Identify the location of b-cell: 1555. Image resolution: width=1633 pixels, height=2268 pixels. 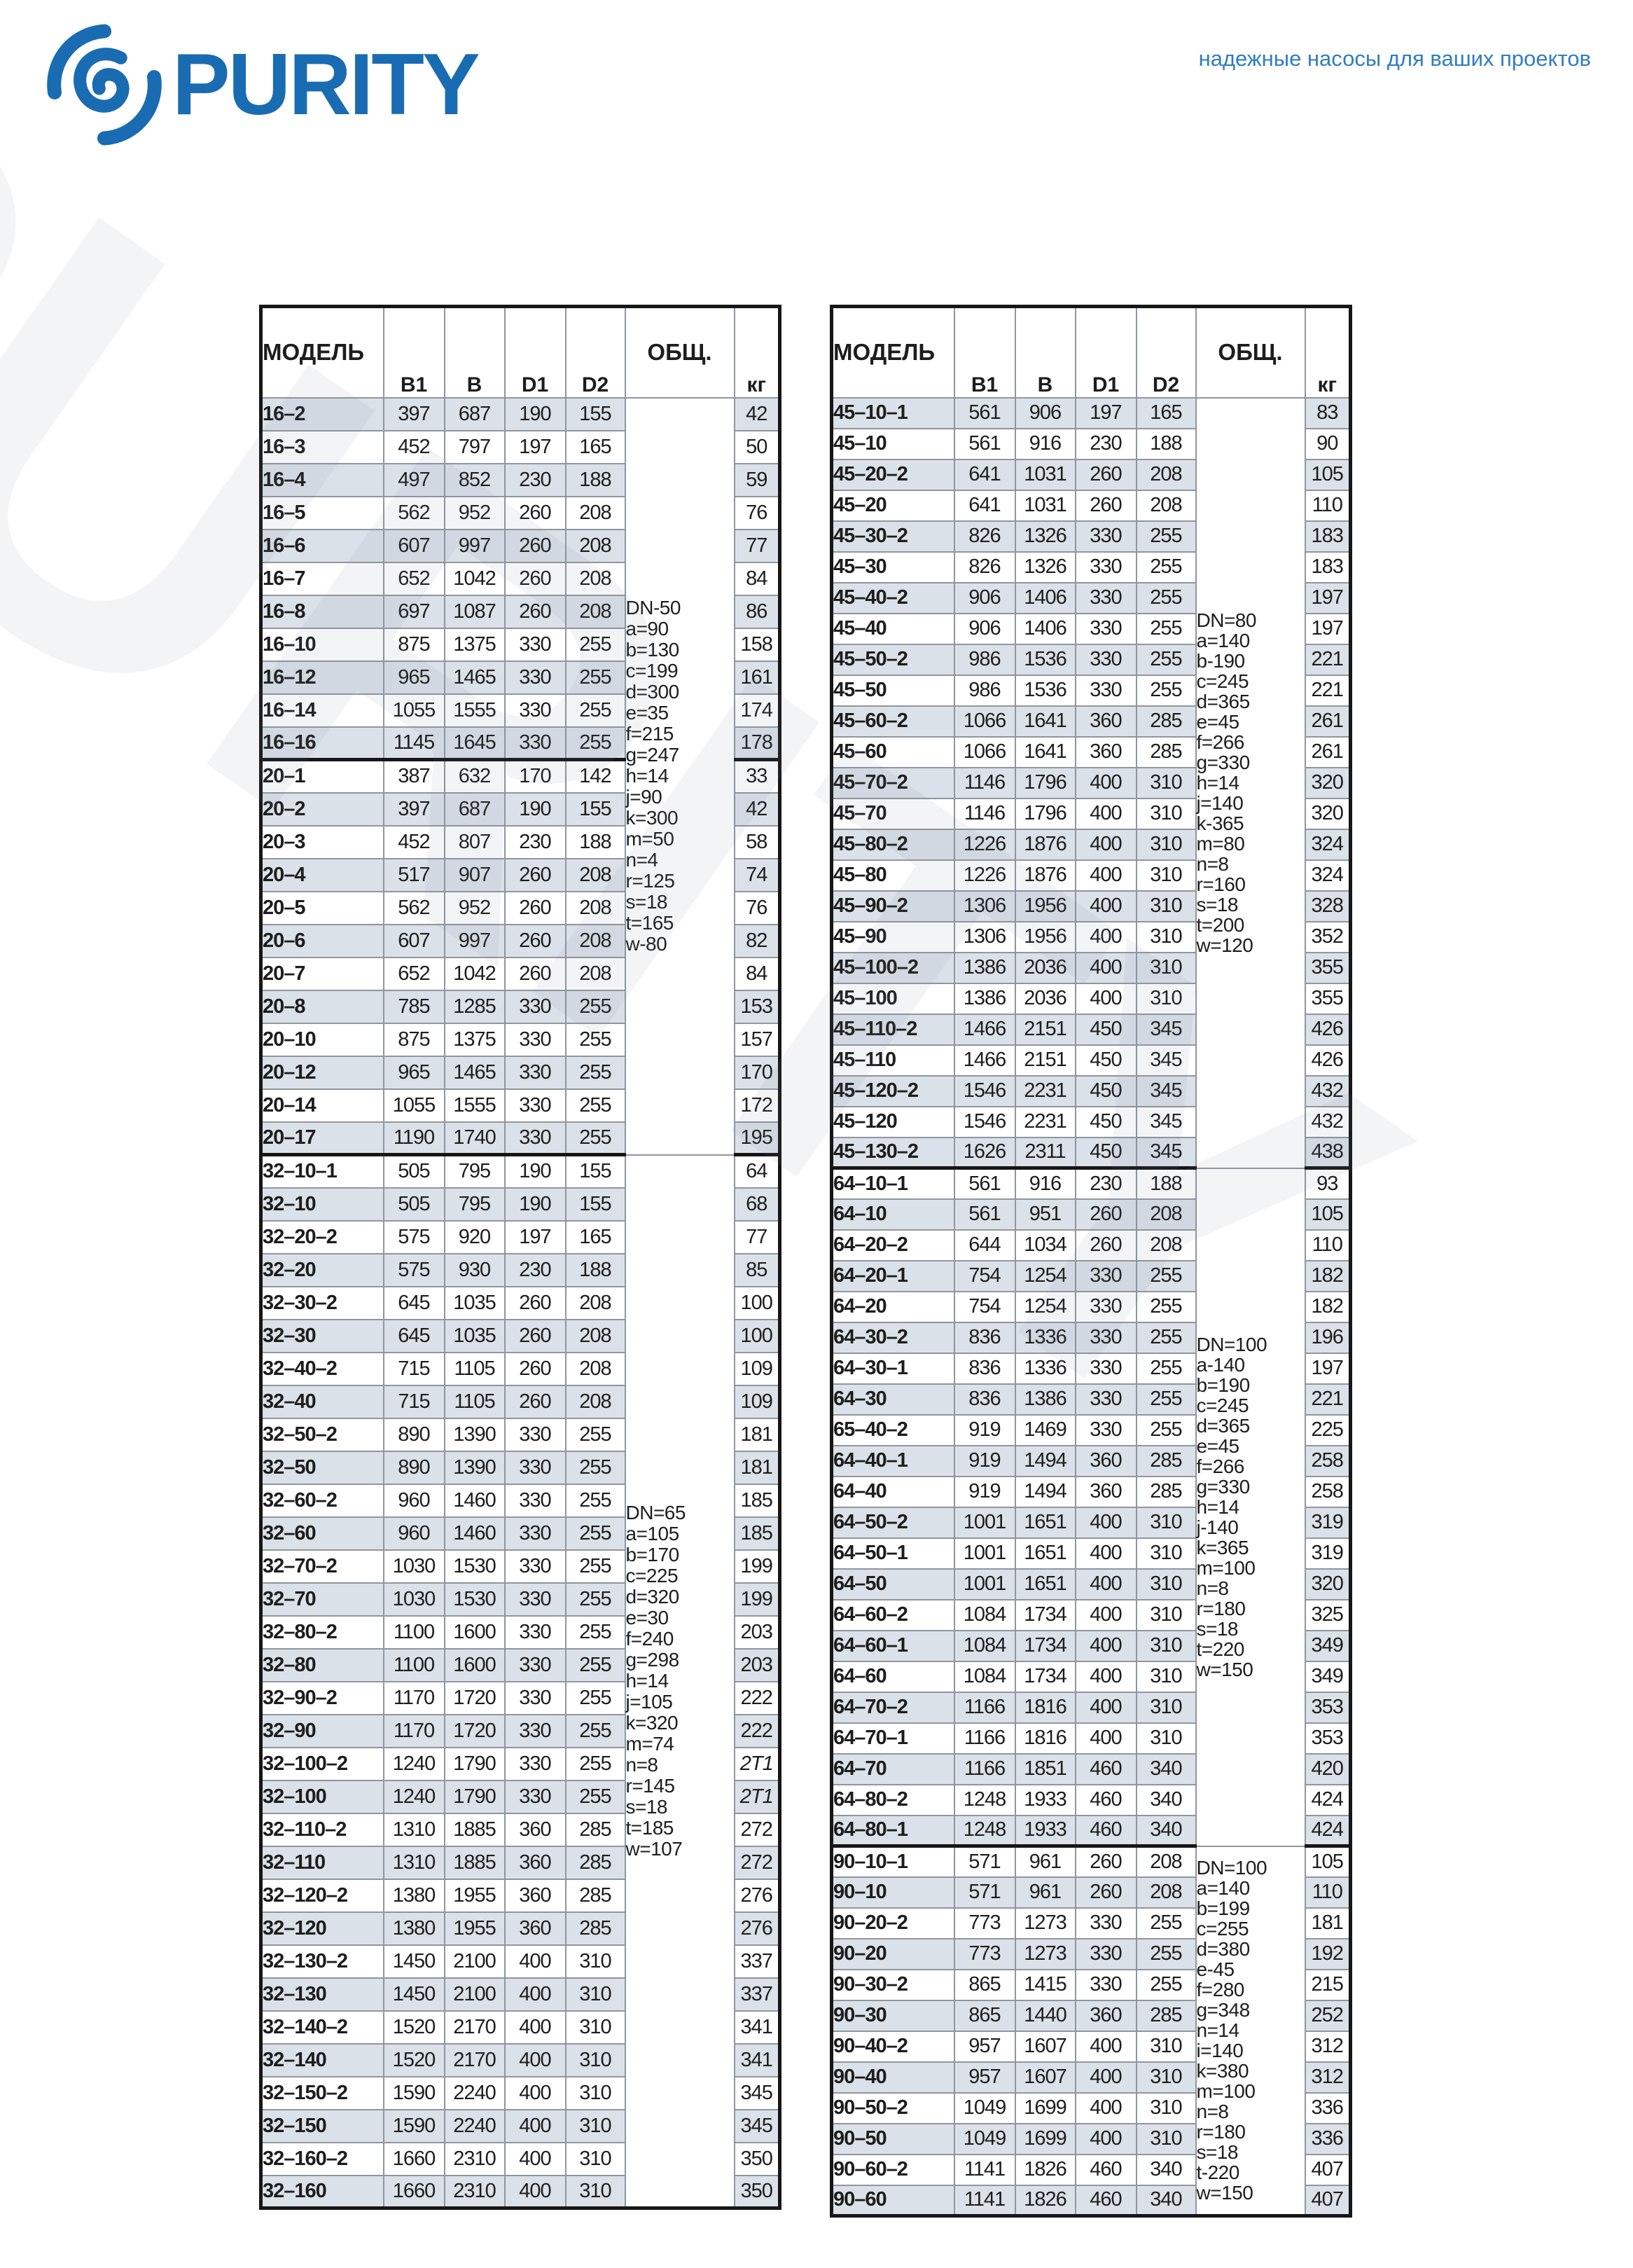
(474, 1105).